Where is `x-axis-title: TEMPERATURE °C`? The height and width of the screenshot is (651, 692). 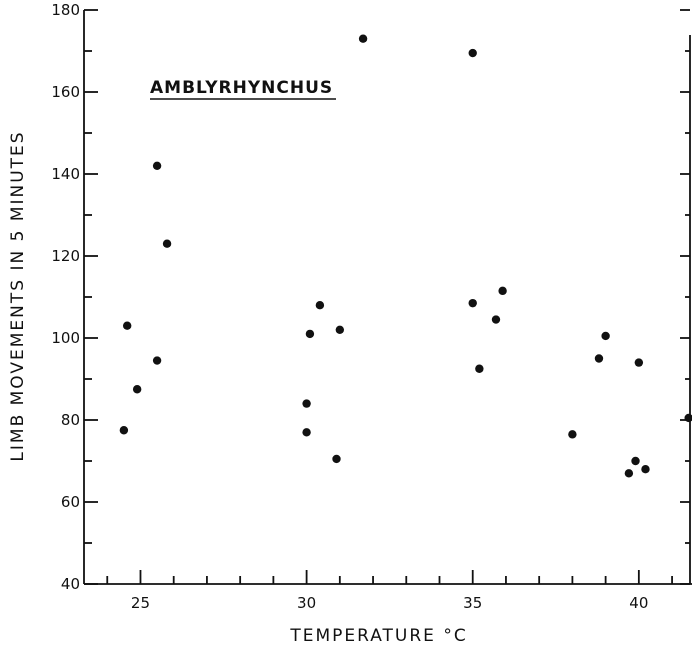
x-axis-title: TEMPERATURE °C is located at coordinates (378, 636).